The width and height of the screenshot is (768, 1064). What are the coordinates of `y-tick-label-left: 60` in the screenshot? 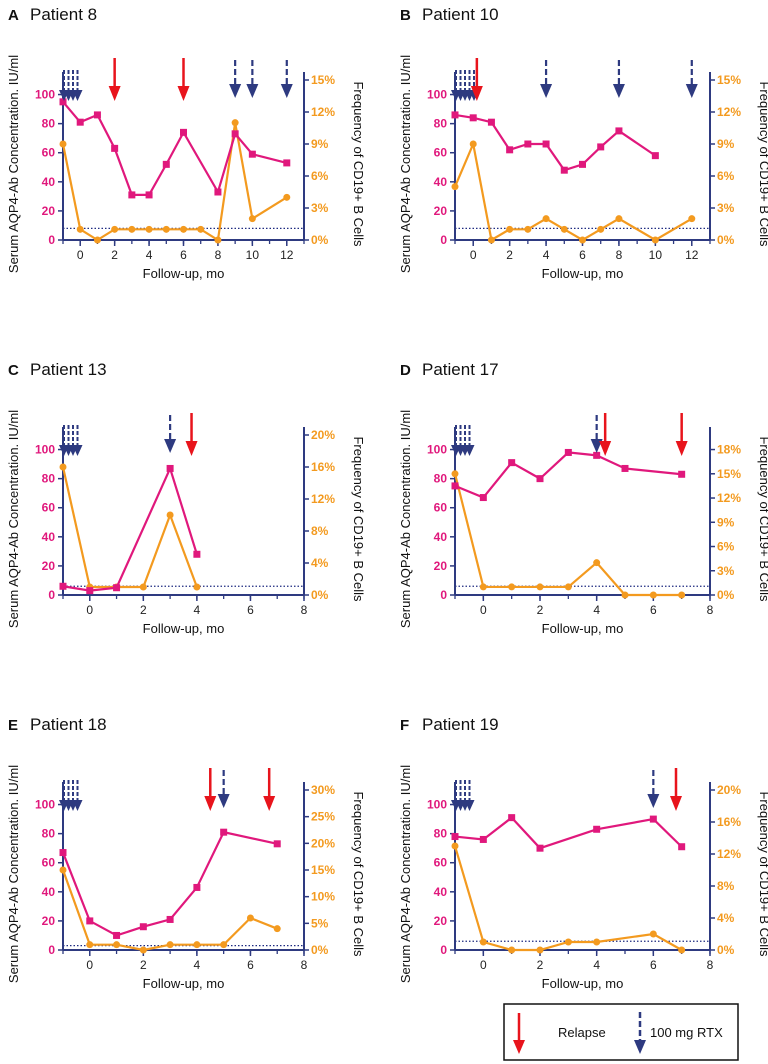 It's located at (441, 153).